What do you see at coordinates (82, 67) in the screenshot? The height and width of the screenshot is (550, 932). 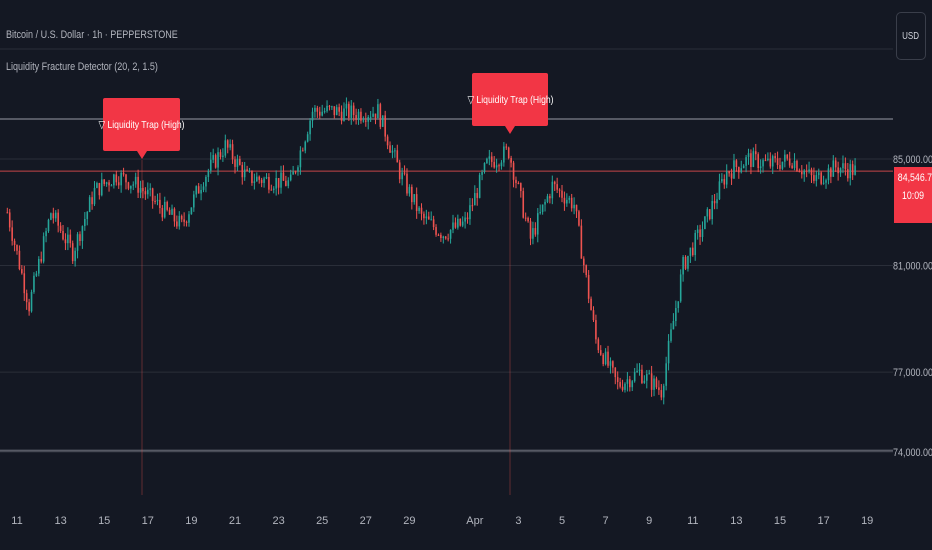 I see `indicator-title: Liquidity Fracture Detector (20, 2, 1.5)` at bounding box center [82, 67].